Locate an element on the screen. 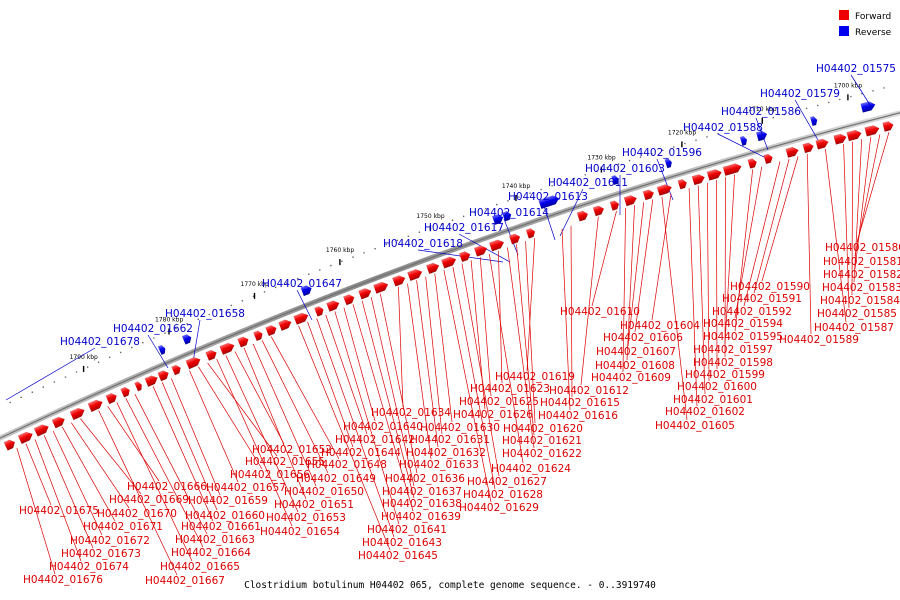  forward-gene-label: H04402_01621 is located at coordinates (542, 441).